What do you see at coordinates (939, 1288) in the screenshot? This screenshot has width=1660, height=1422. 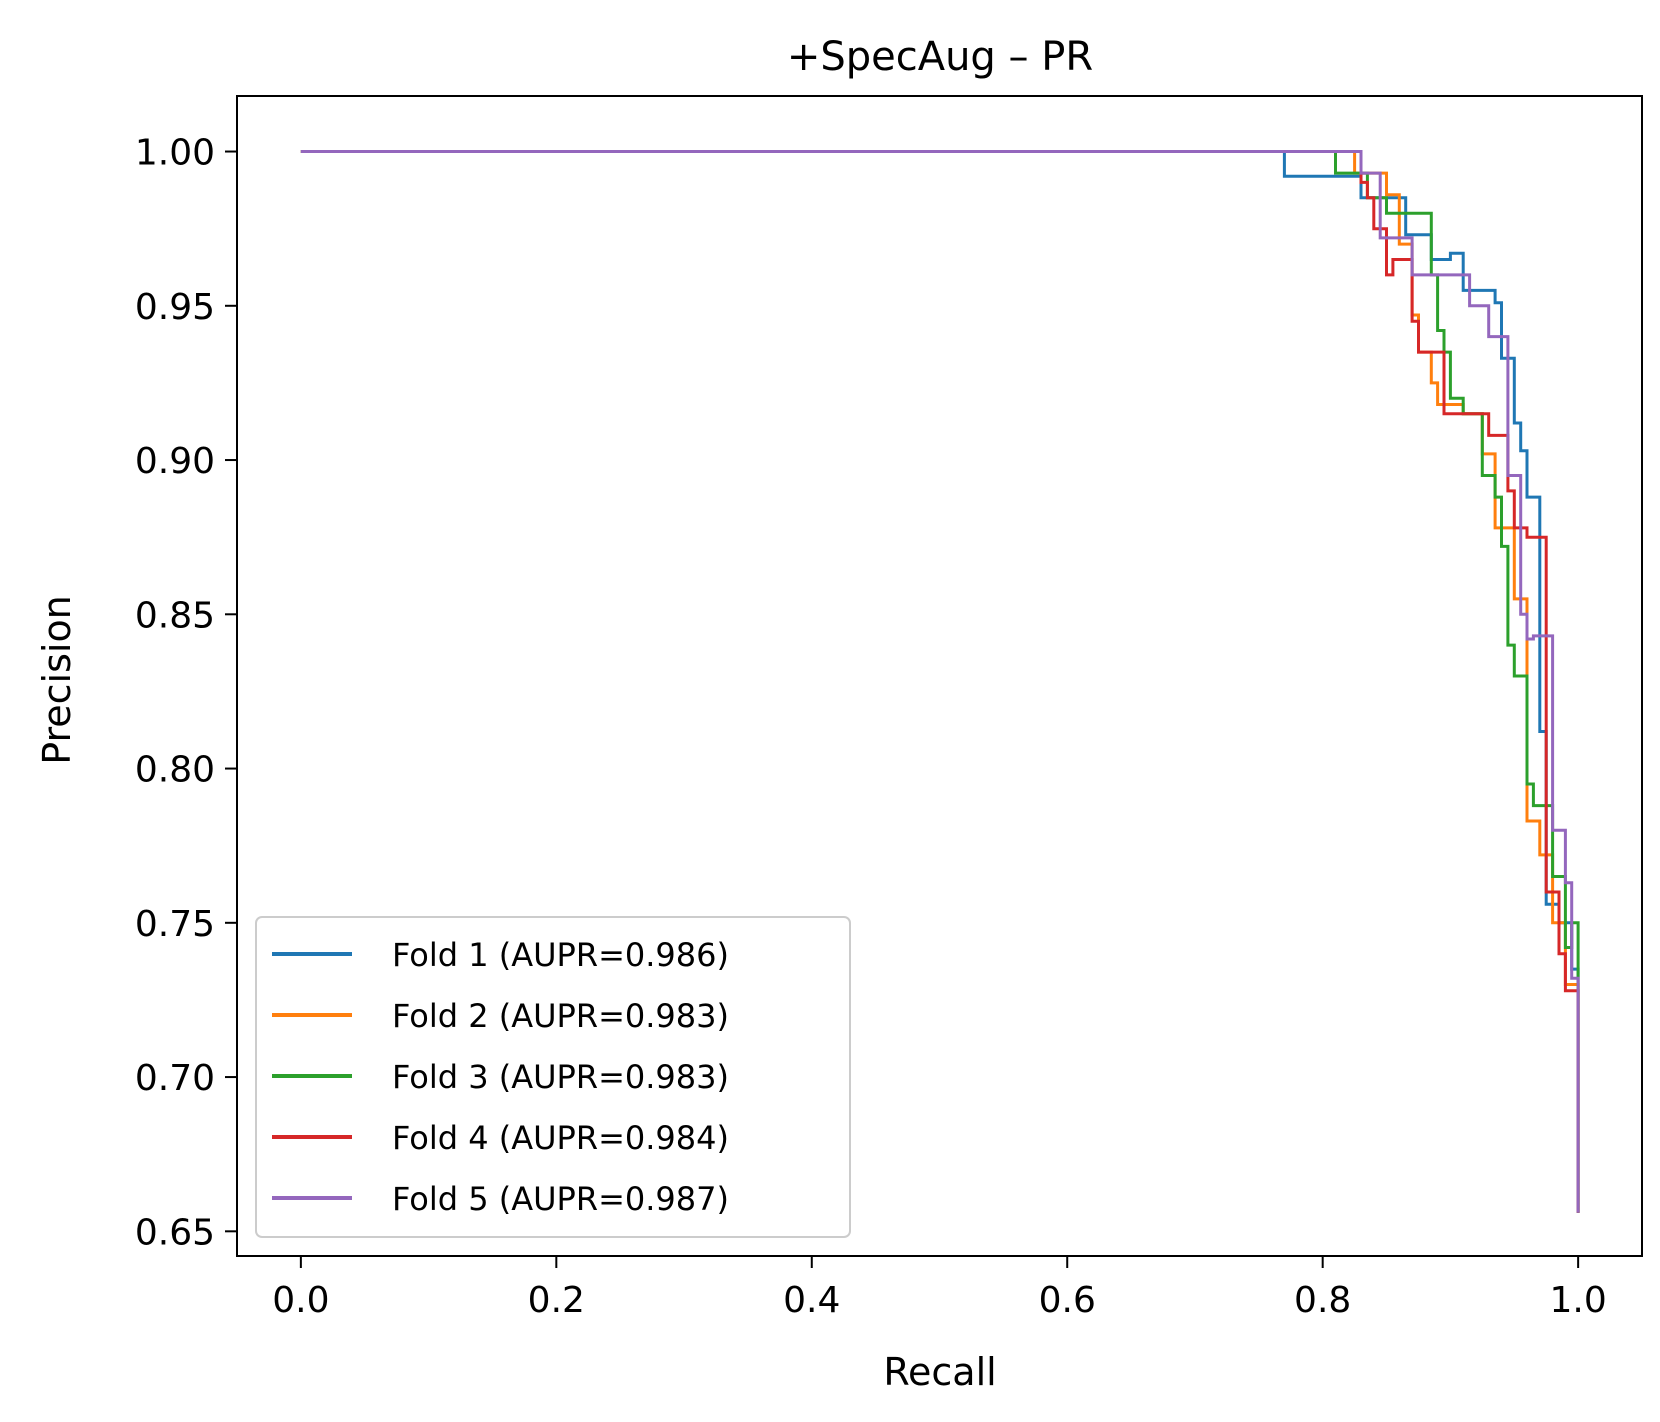 I see `x-axis-ticks: 0.0 0.2 0.4 0.6 0.8 1.0` at bounding box center [939, 1288].